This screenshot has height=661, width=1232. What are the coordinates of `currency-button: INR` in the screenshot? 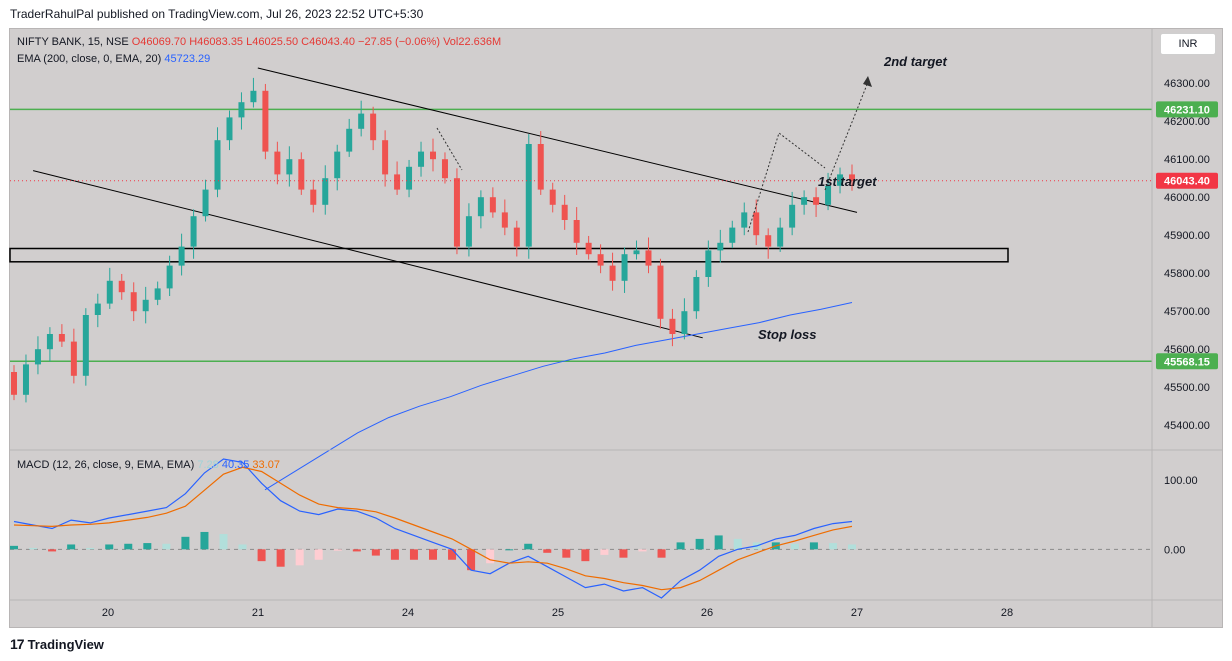 It's located at (1188, 44).